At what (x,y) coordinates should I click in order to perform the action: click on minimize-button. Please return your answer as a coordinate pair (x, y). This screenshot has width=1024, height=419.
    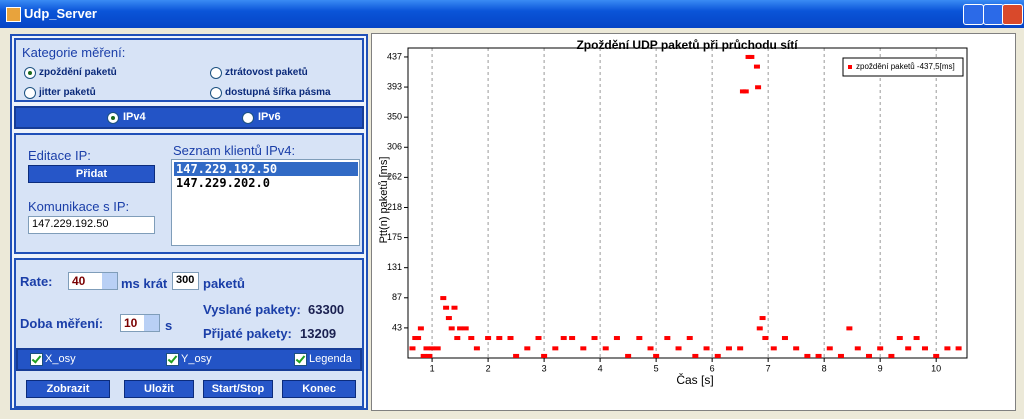
    Looking at the image, I should click on (973, 14).